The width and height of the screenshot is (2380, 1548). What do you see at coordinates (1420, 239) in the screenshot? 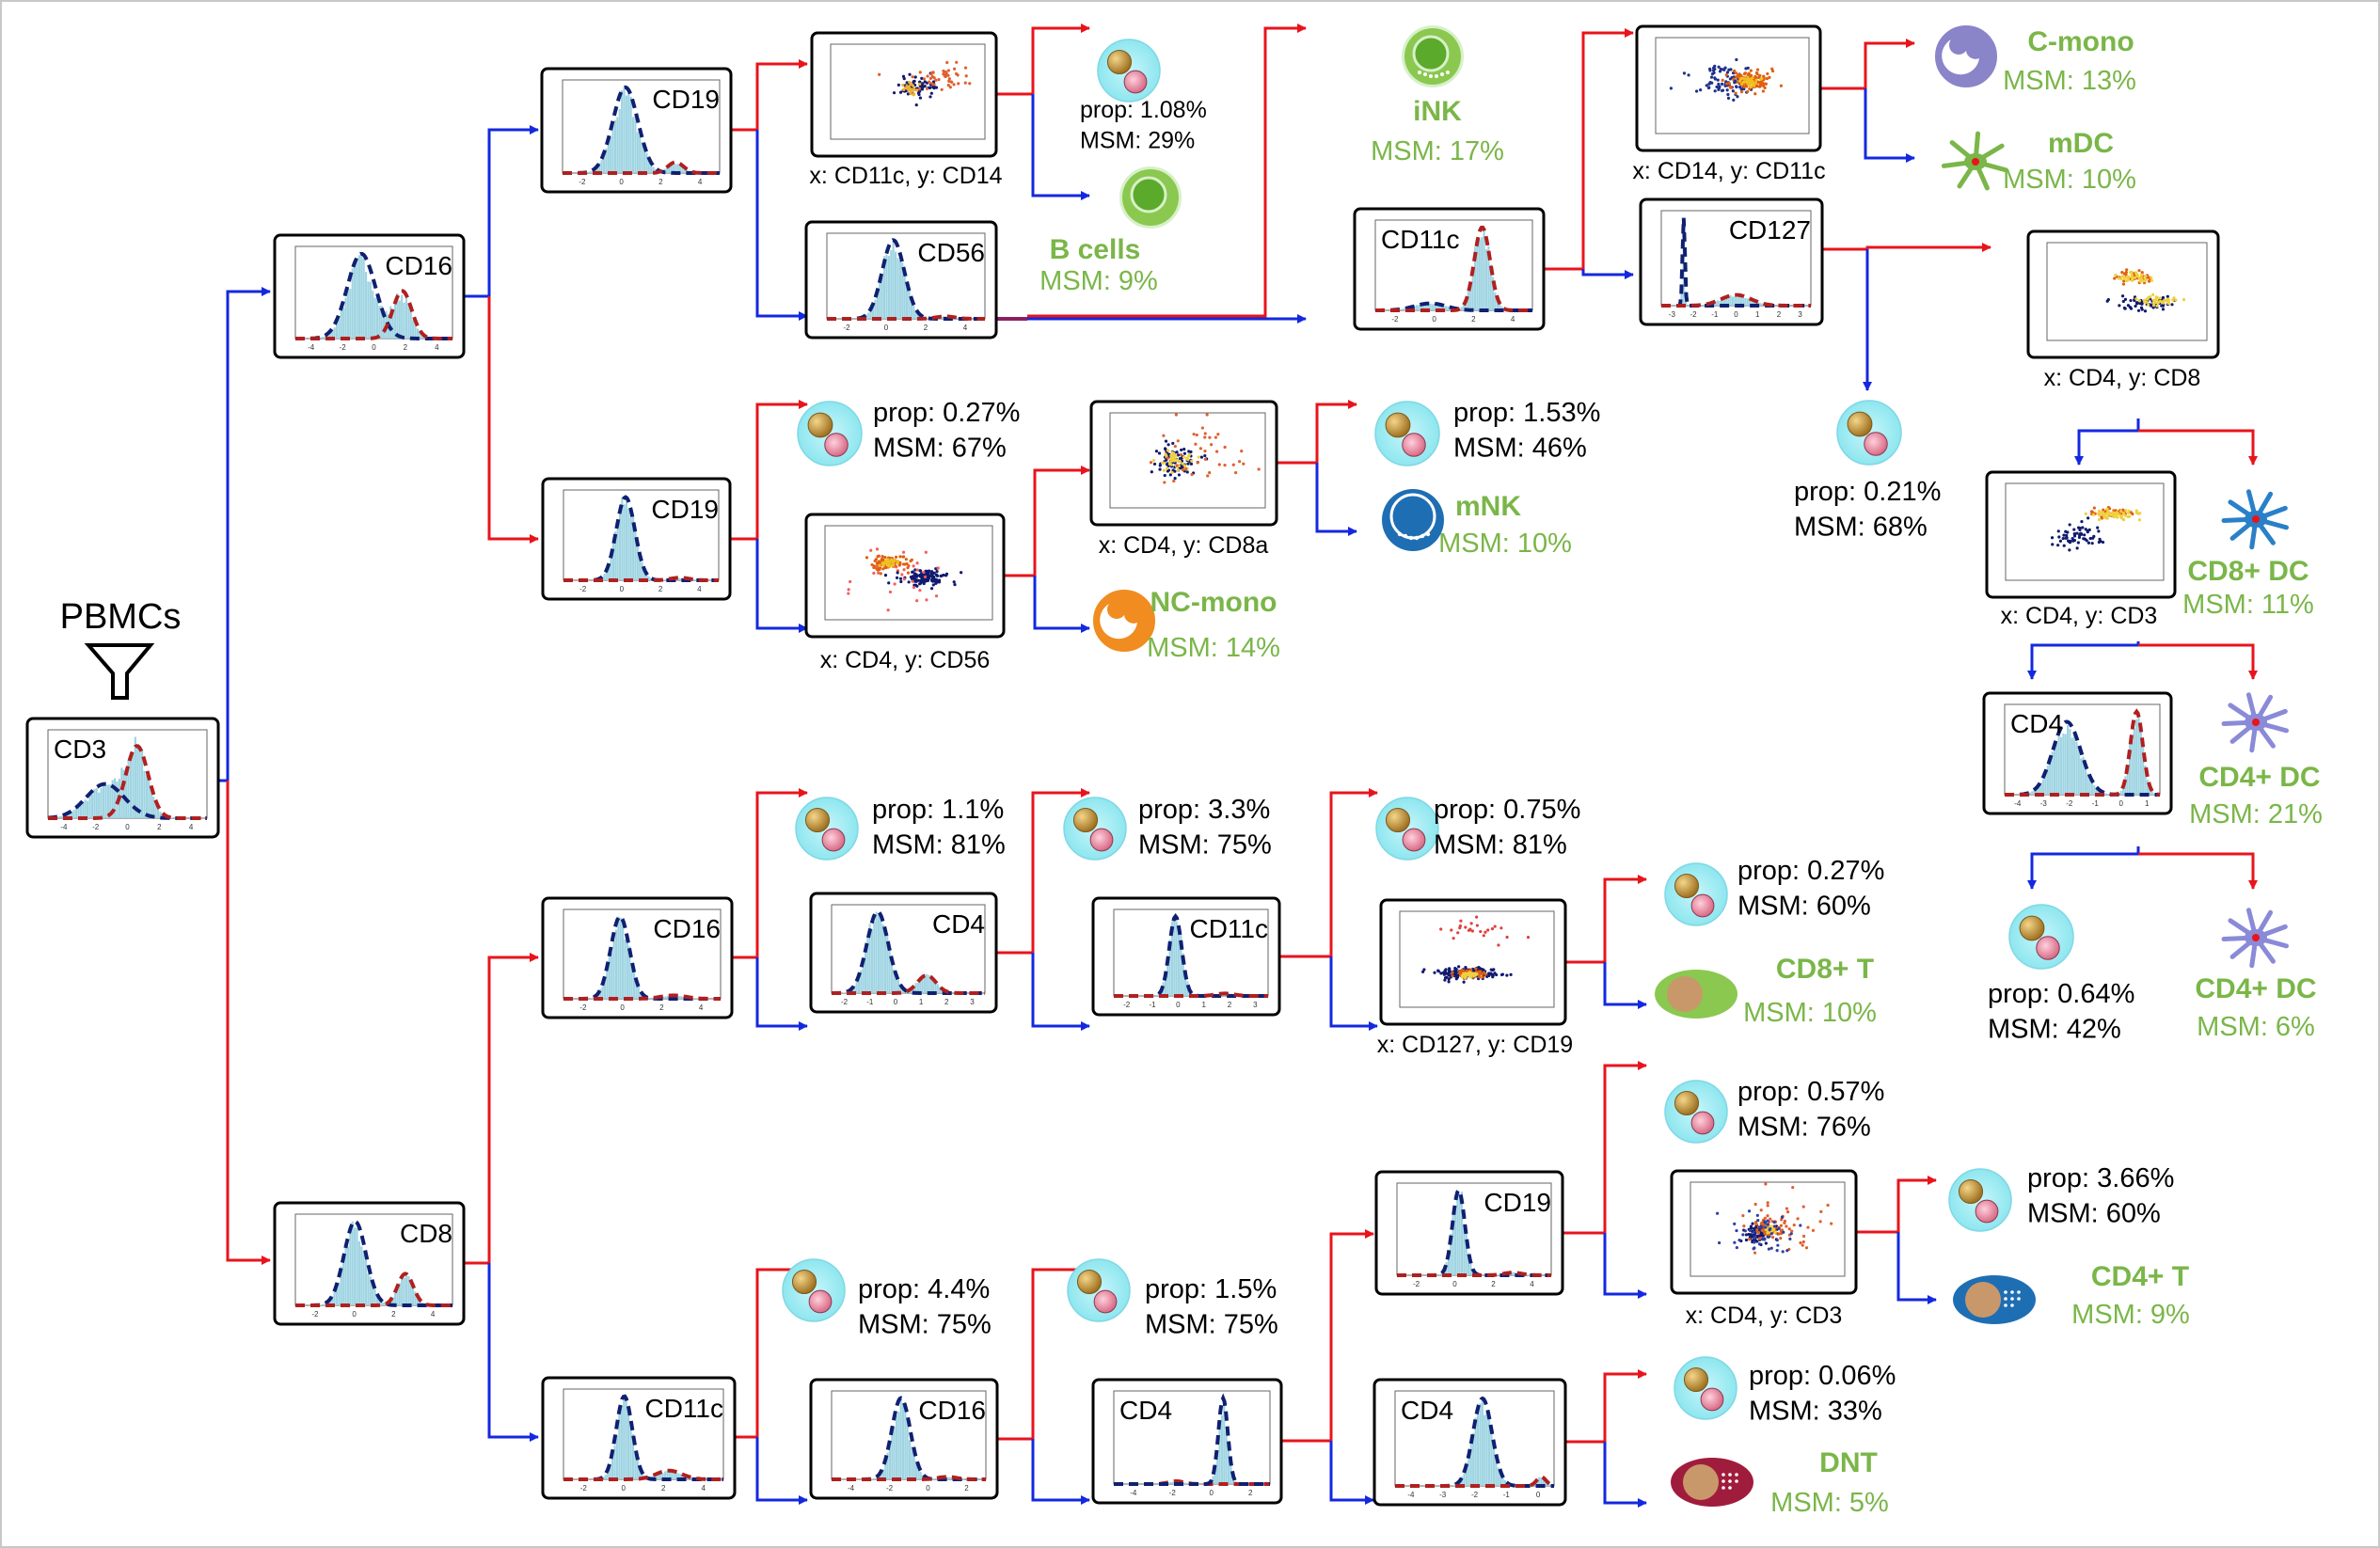
I see `hist-marker-label: CD11c` at bounding box center [1420, 239].